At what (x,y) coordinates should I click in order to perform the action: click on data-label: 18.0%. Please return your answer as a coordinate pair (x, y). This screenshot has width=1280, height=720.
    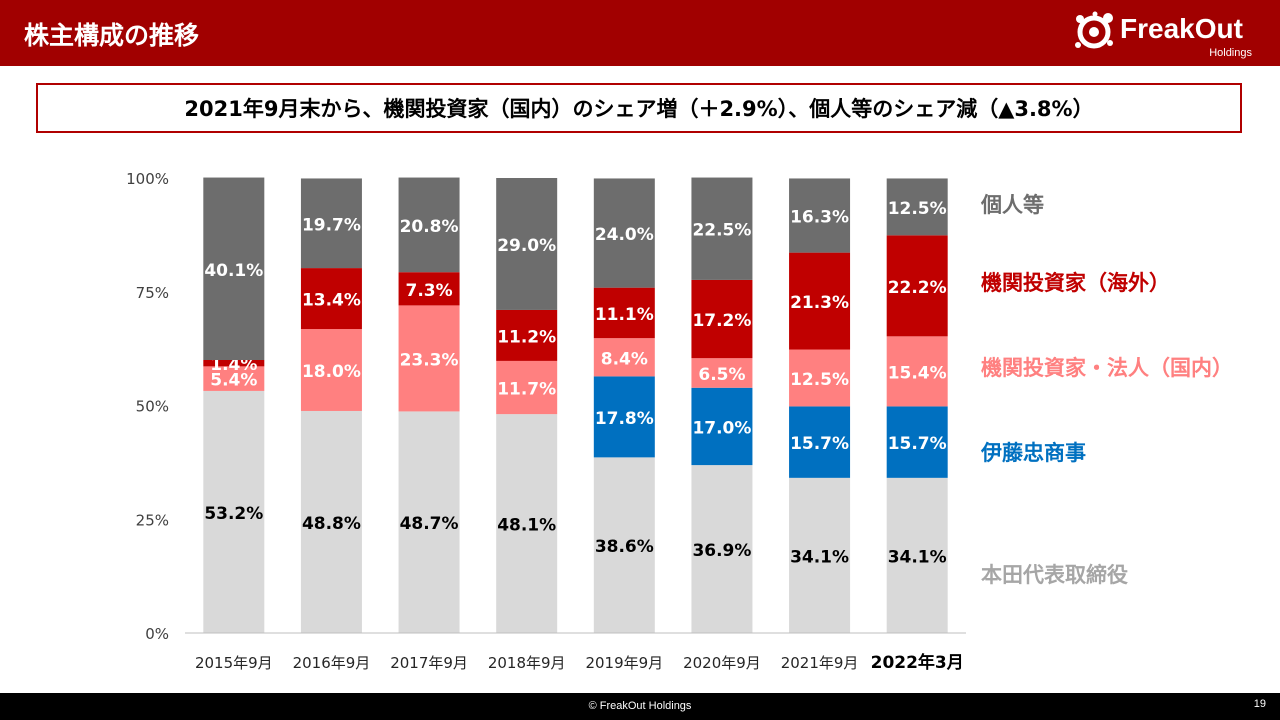
    Looking at the image, I should click on (331, 372).